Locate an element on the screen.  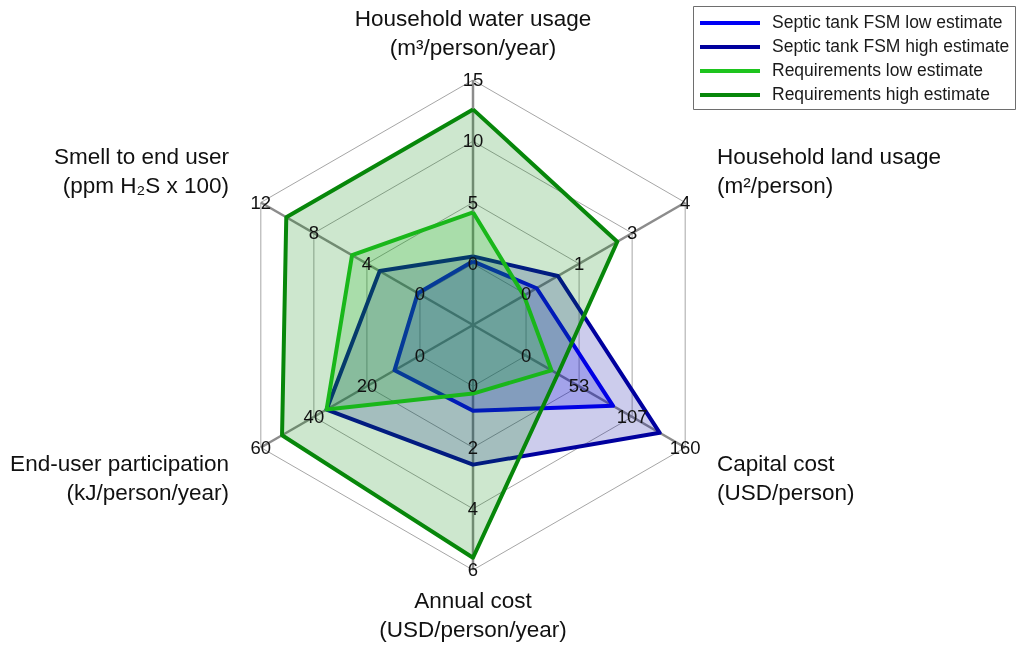
text: 53 is located at coordinates (579, 386).